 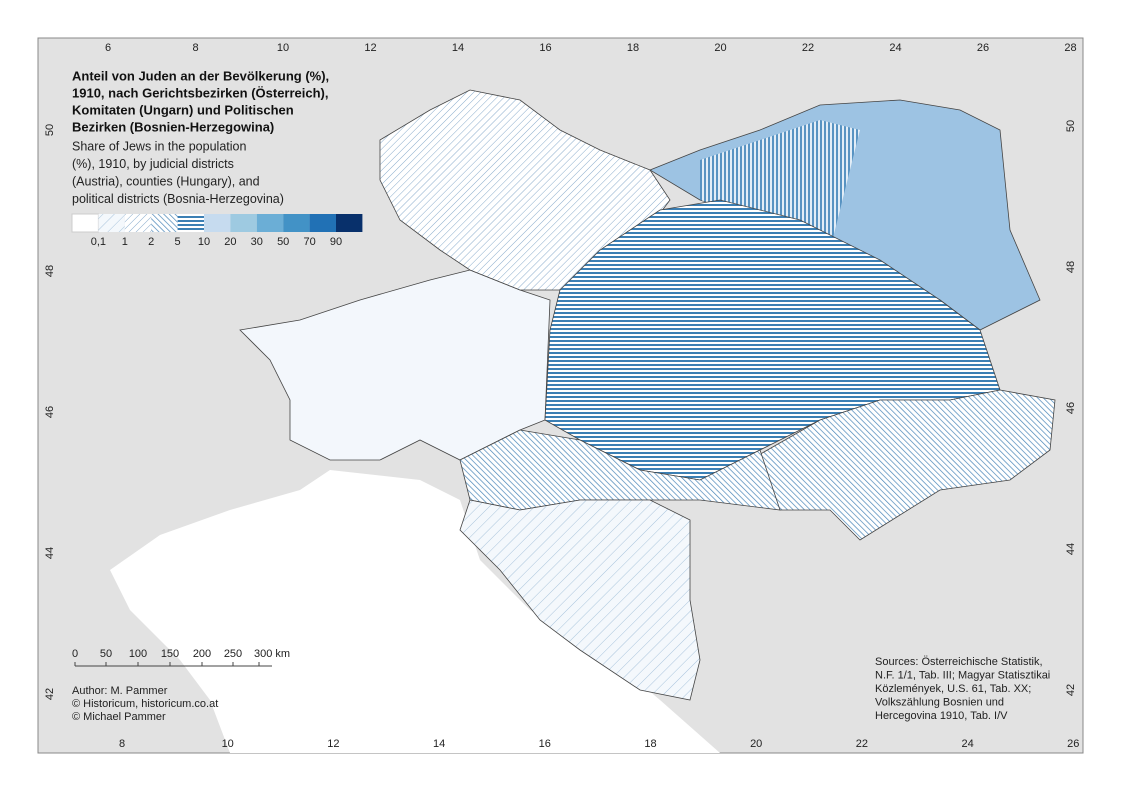 What do you see at coordinates (50, 271) in the screenshot?
I see `graticule-label-left: 48` at bounding box center [50, 271].